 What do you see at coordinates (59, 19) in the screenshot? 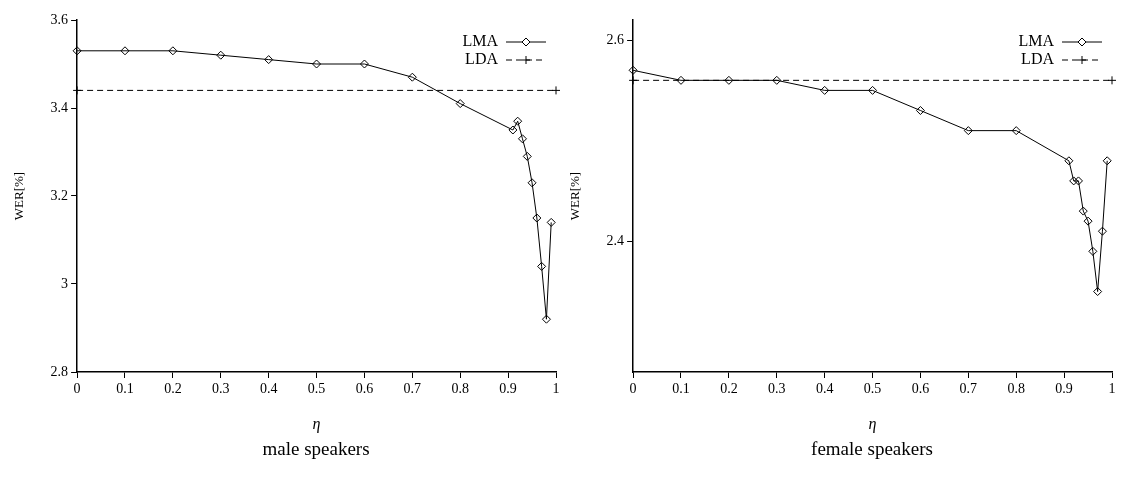
I see `y-tick-label: 3.6` at bounding box center [59, 19].